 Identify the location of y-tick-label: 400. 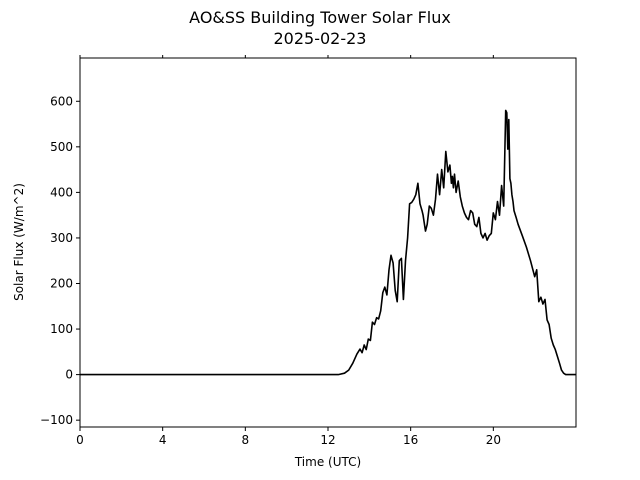
(61, 192).